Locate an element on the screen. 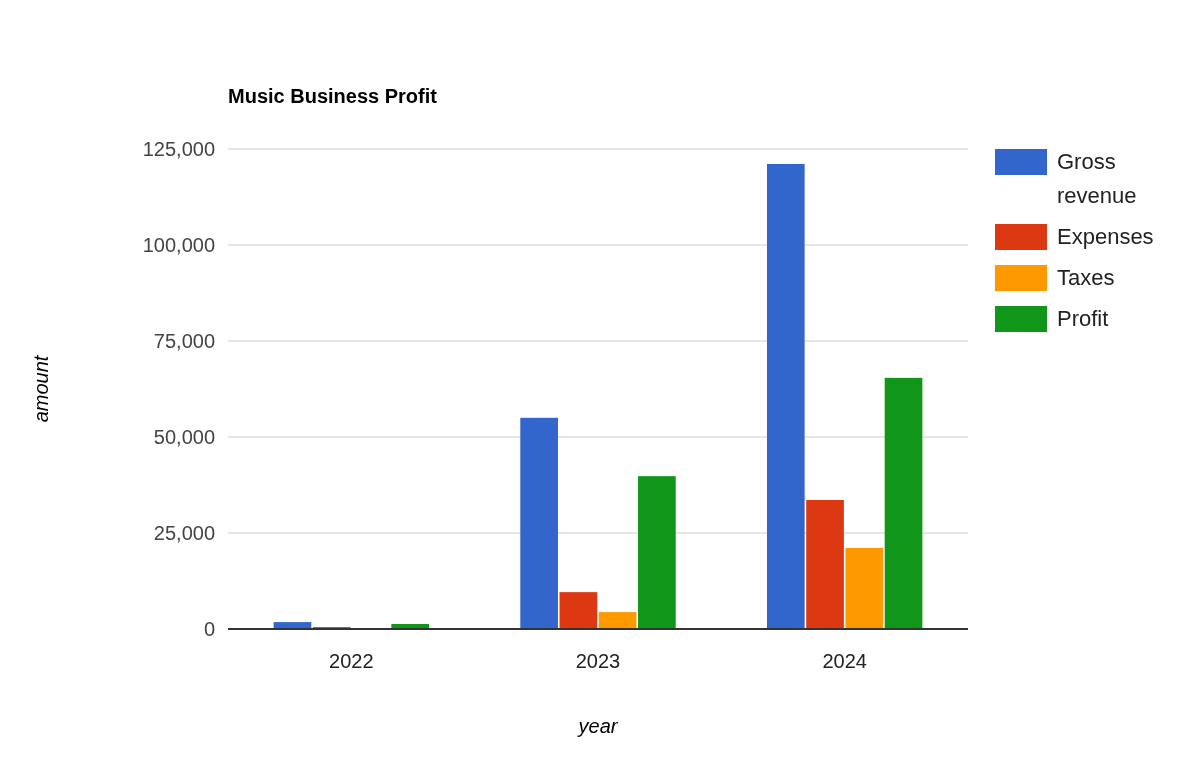 The width and height of the screenshot is (1194, 774). y-tick-label: 50,000 is located at coordinates (184, 437).